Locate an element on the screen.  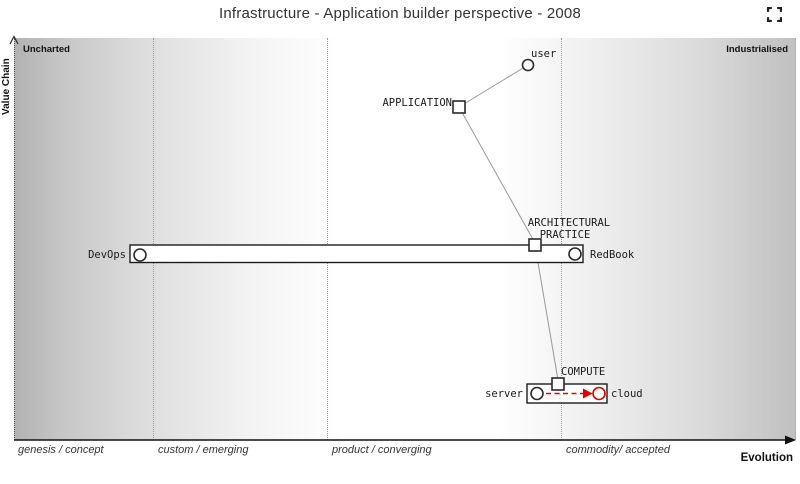
fullscreen-icon is located at coordinates (774, 14).